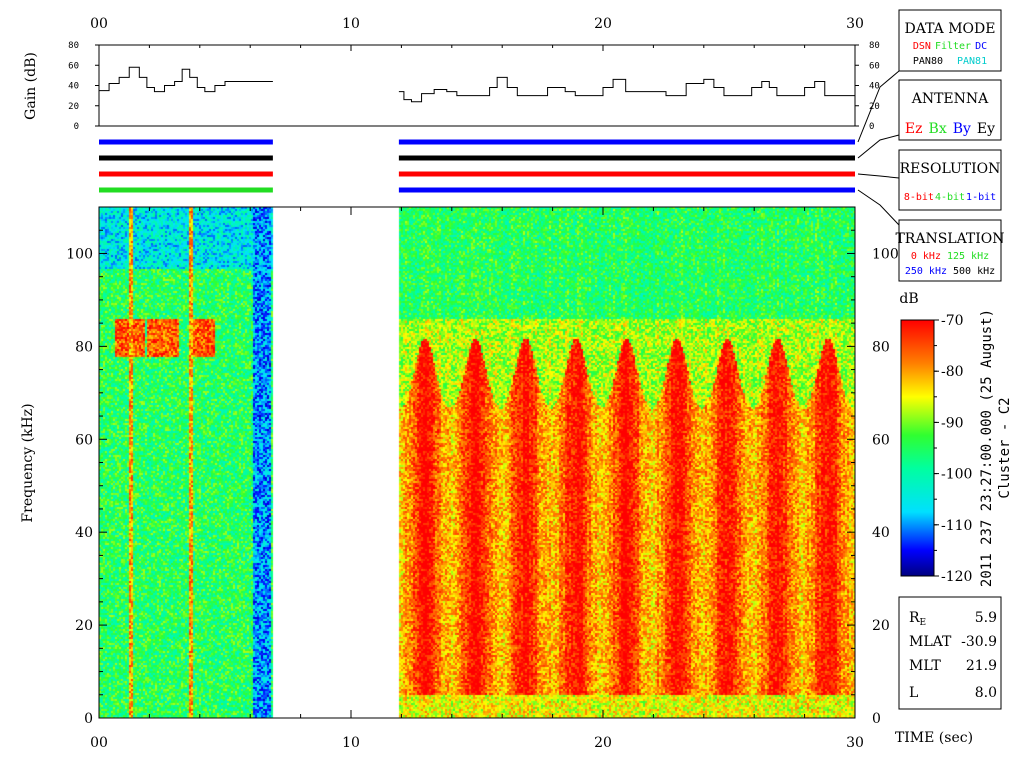  Describe the element at coordinates (919, 197) in the screenshot. I see `resolution-8bit: 8-bit` at that location.